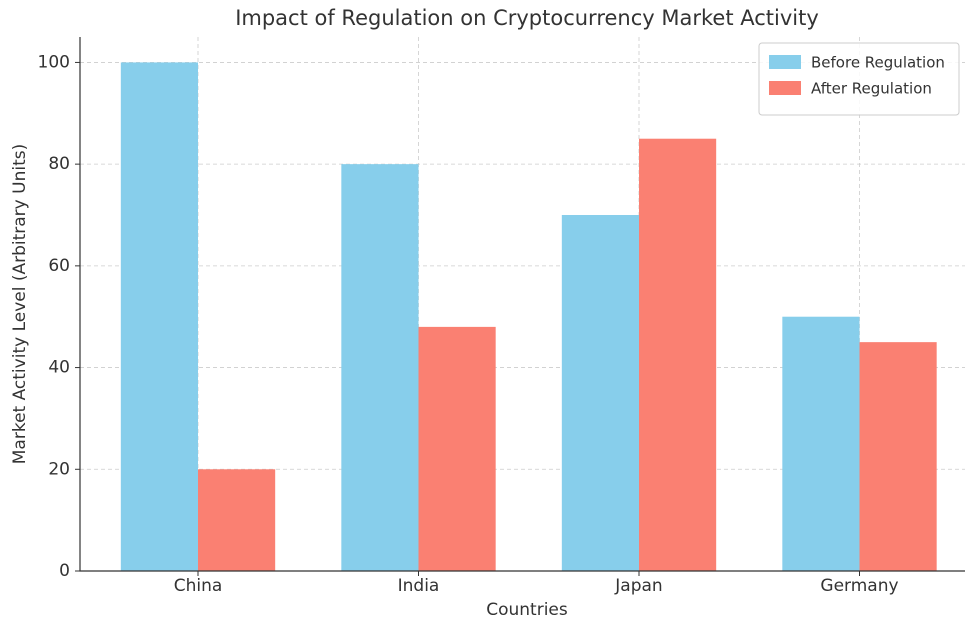 Image resolution: width=967 pixels, height=621 pixels. I want to click on y-tick-label: 0, so click(64, 571).